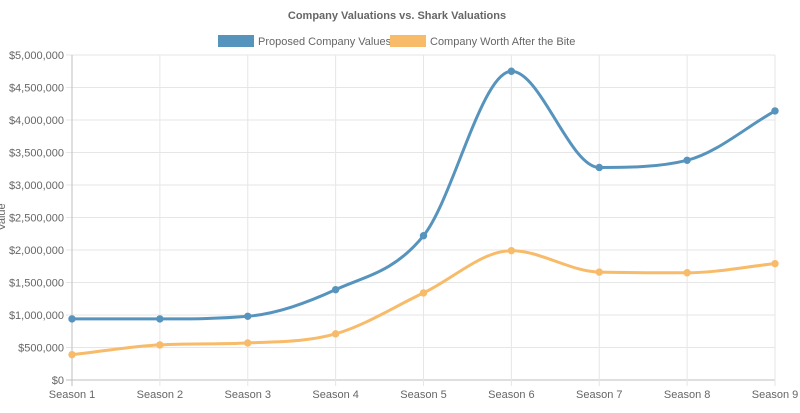 The image size is (800, 413). What do you see at coordinates (599, 395) in the screenshot?
I see `x-tick-label: Season 7` at bounding box center [599, 395].